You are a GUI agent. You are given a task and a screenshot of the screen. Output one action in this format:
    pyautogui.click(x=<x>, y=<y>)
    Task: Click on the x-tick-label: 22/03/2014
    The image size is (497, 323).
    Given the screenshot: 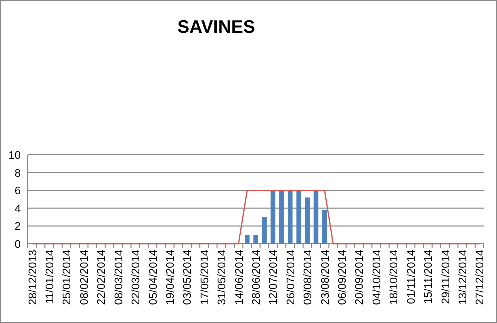 What is the action you would take?
    pyautogui.click(x=136, y=278)
    